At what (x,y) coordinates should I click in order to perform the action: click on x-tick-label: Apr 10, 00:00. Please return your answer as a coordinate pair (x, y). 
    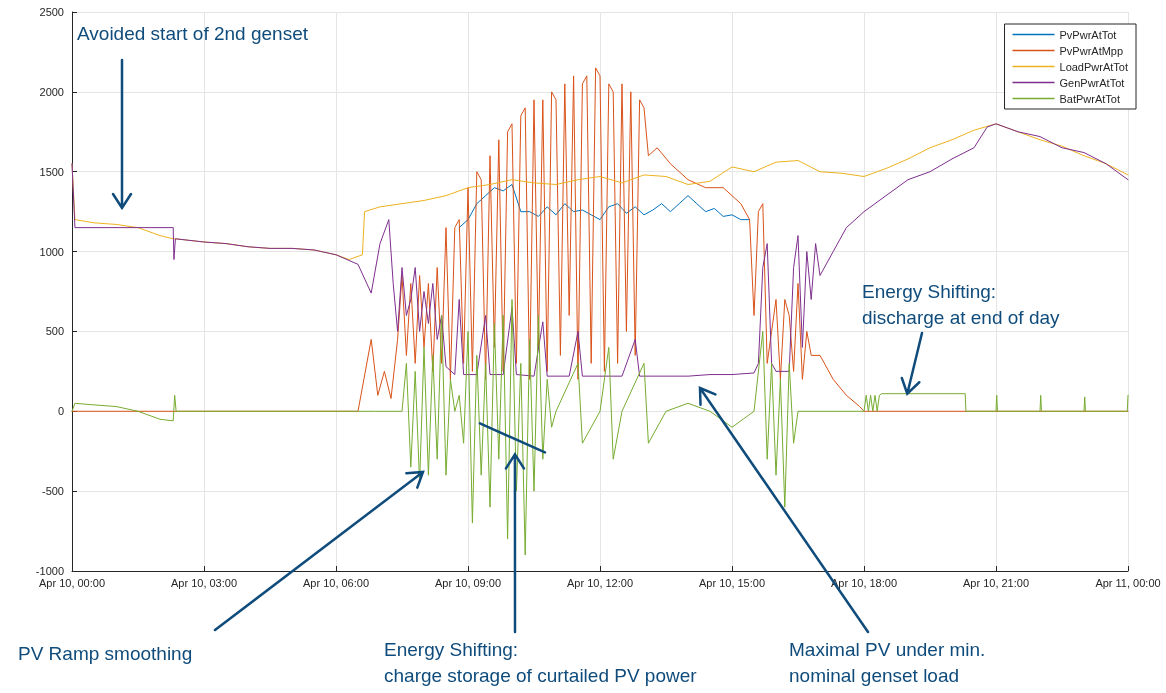
    Looking at the image, I should click on (72, 582).